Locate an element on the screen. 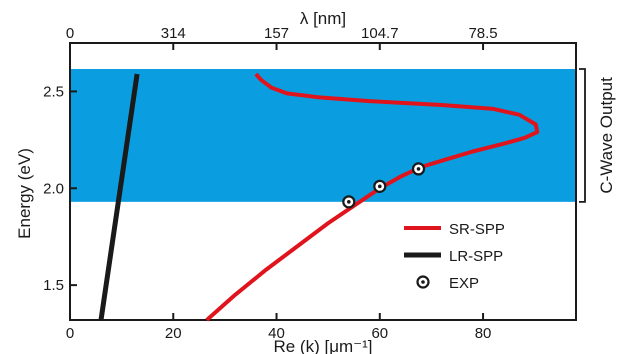 This screenshot has height=354, width=626. legend-label-sr-spp: SR-SPP is located at coordinates (477, 229).